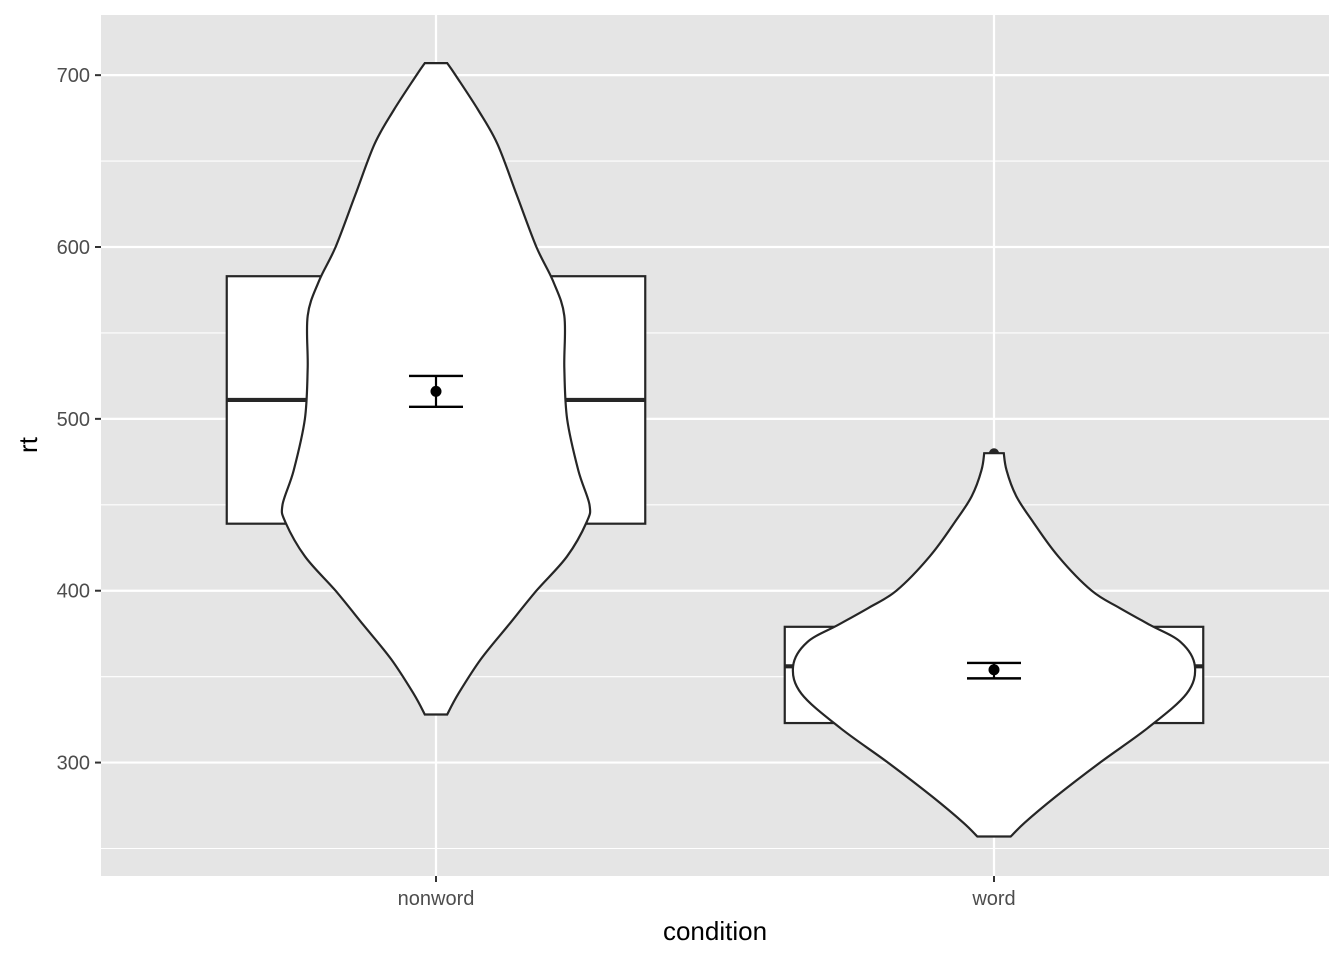  Describe the element at coordinates (73, 420) in the screenshot. I see `y-tick-label: 500` at that location.